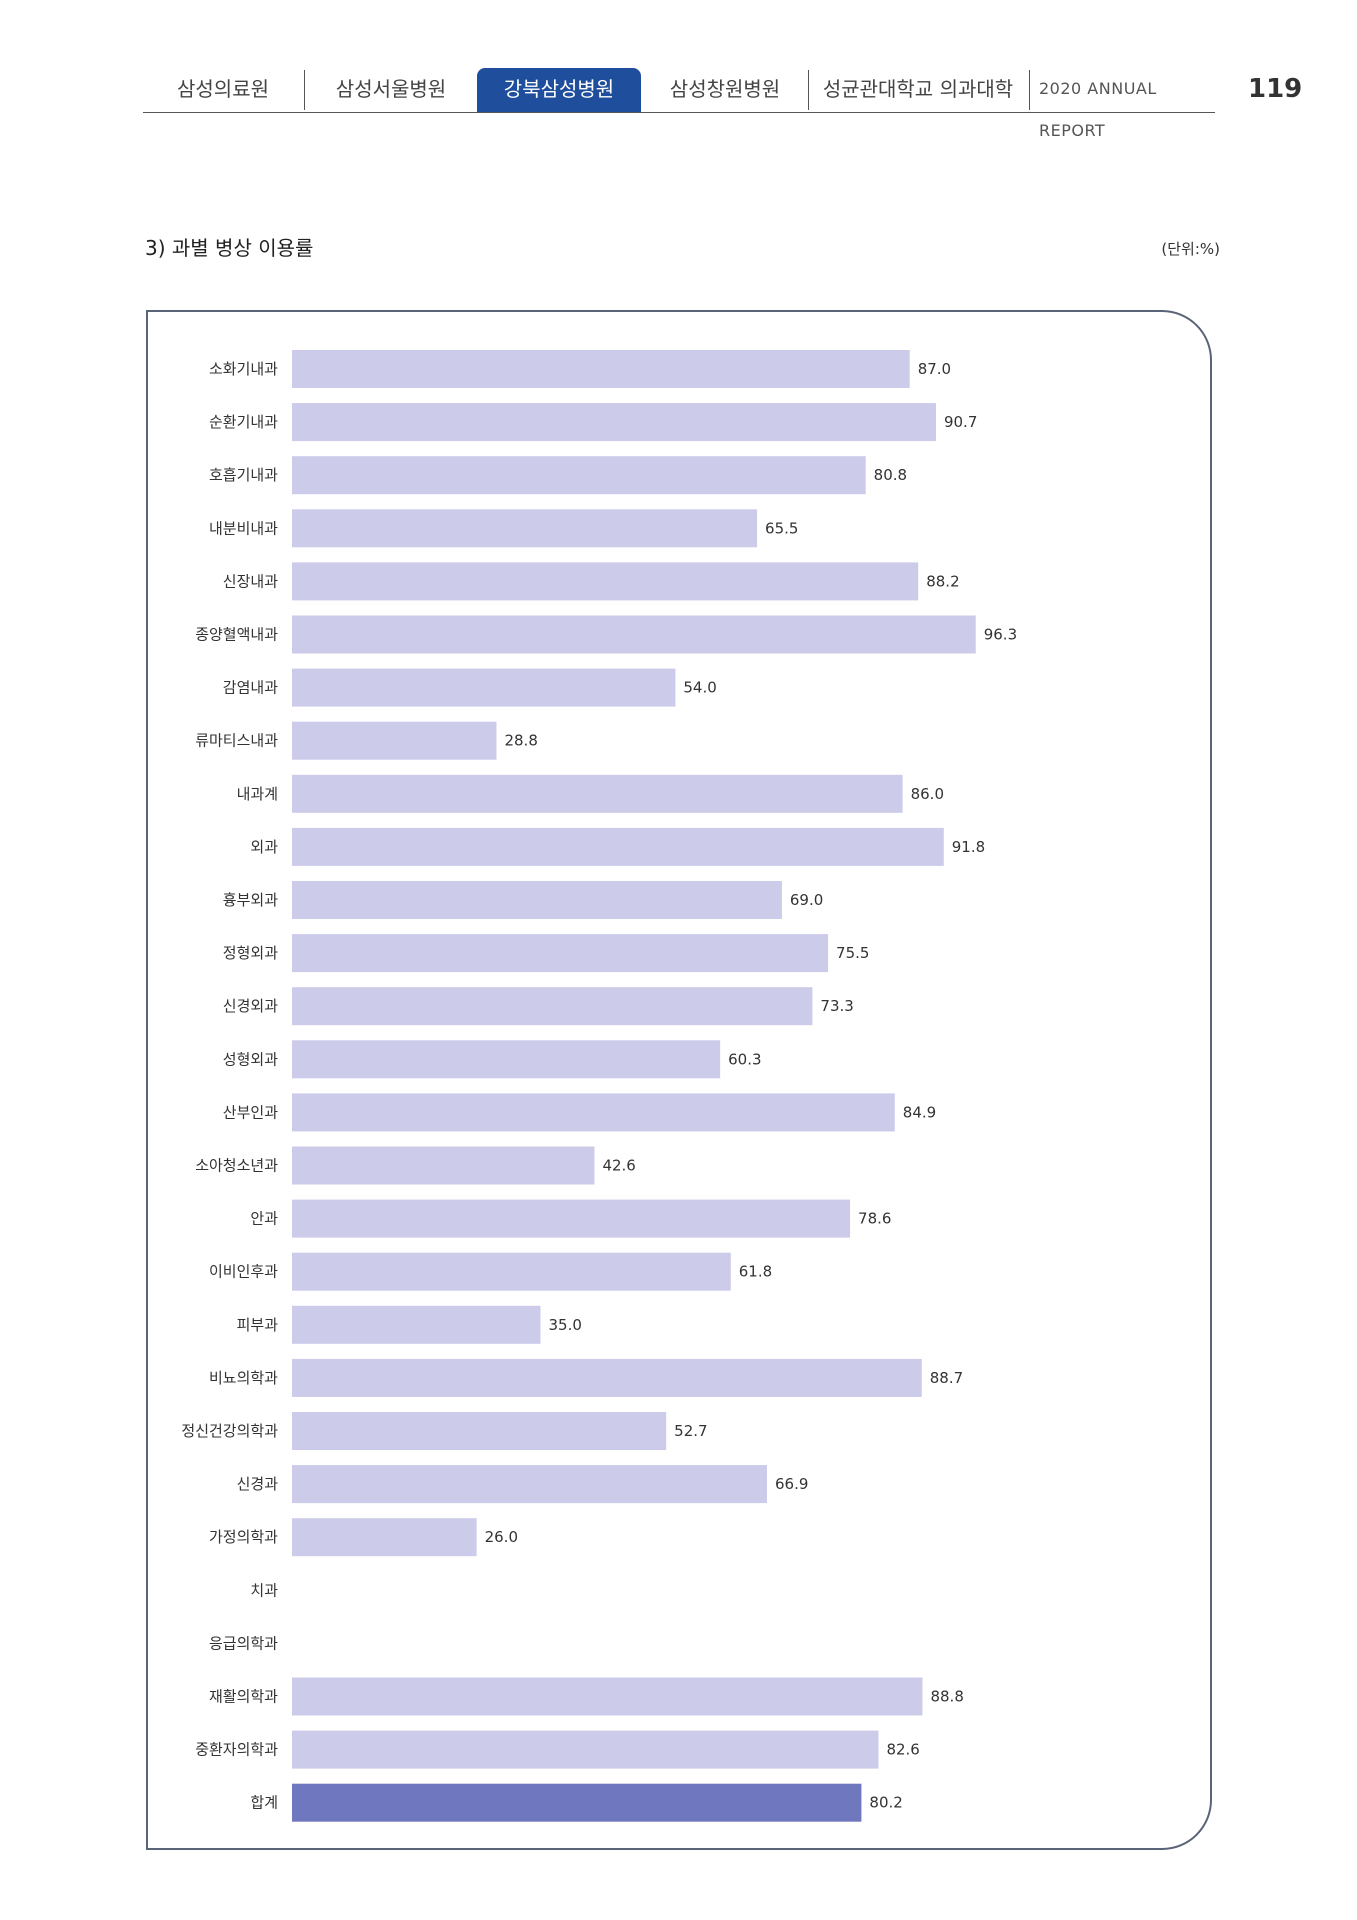 This screenshot has height=1920, width=1357. Describe the element at coordinates (1000, 635) in the screenshot. I see `value-label: 96.3` at that location.